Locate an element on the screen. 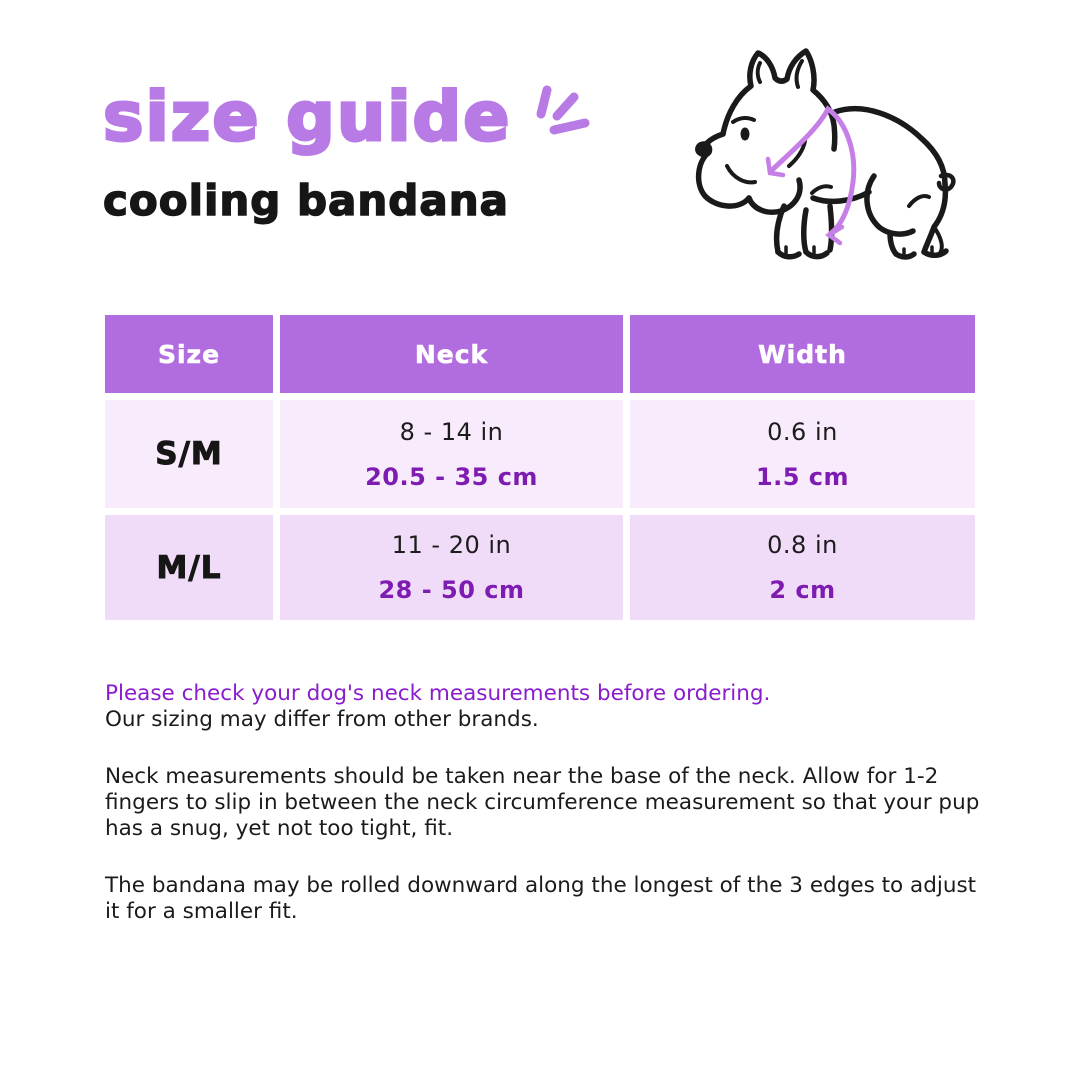 This screenshot has width=1080, height=1080. neck-centimeters: 20.5 - 35 cm is located at coordinates (451, 476).